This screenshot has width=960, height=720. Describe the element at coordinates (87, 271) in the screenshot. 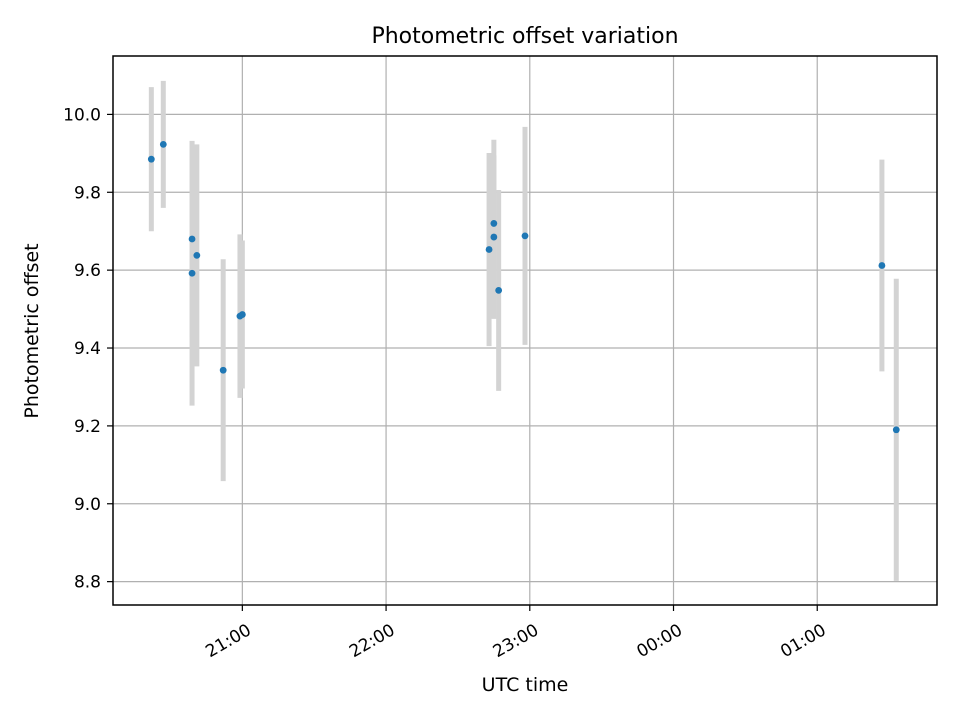

I see `y-tick-label: 9.6` at that location.